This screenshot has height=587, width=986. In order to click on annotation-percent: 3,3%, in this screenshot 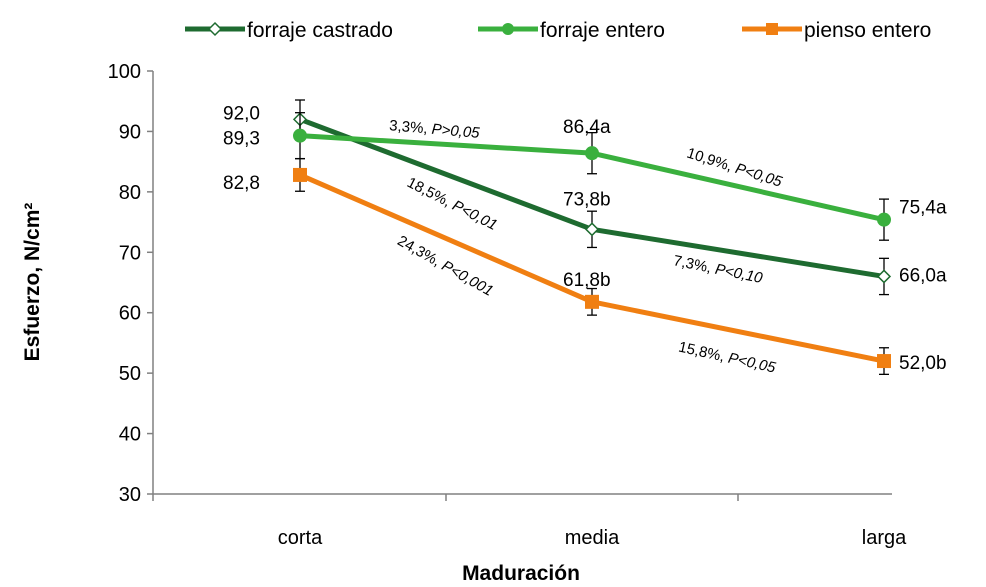, I will do `click(411, 127)`.